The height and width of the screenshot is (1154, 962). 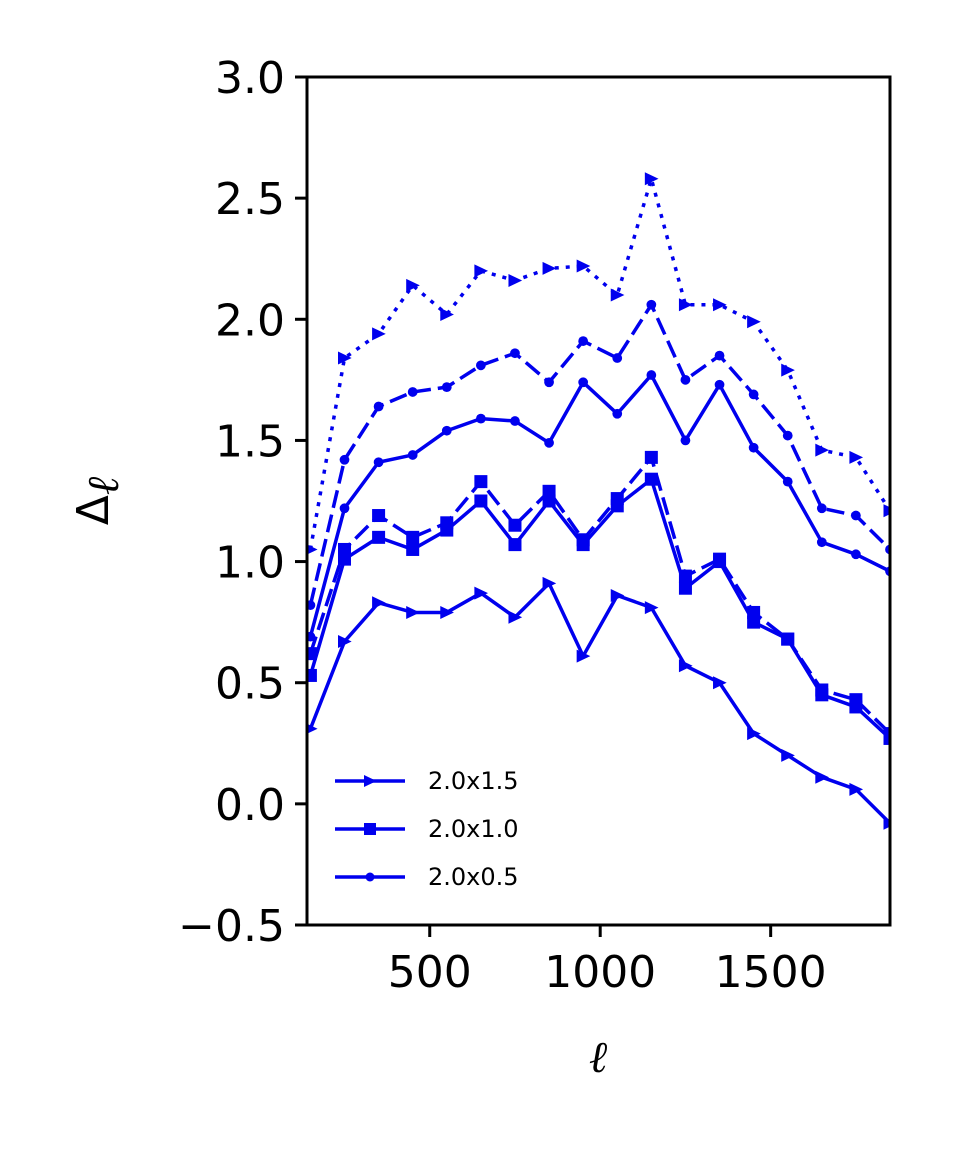 I want to click on y-tick-label: 0.0, so click(x=250, y=805).